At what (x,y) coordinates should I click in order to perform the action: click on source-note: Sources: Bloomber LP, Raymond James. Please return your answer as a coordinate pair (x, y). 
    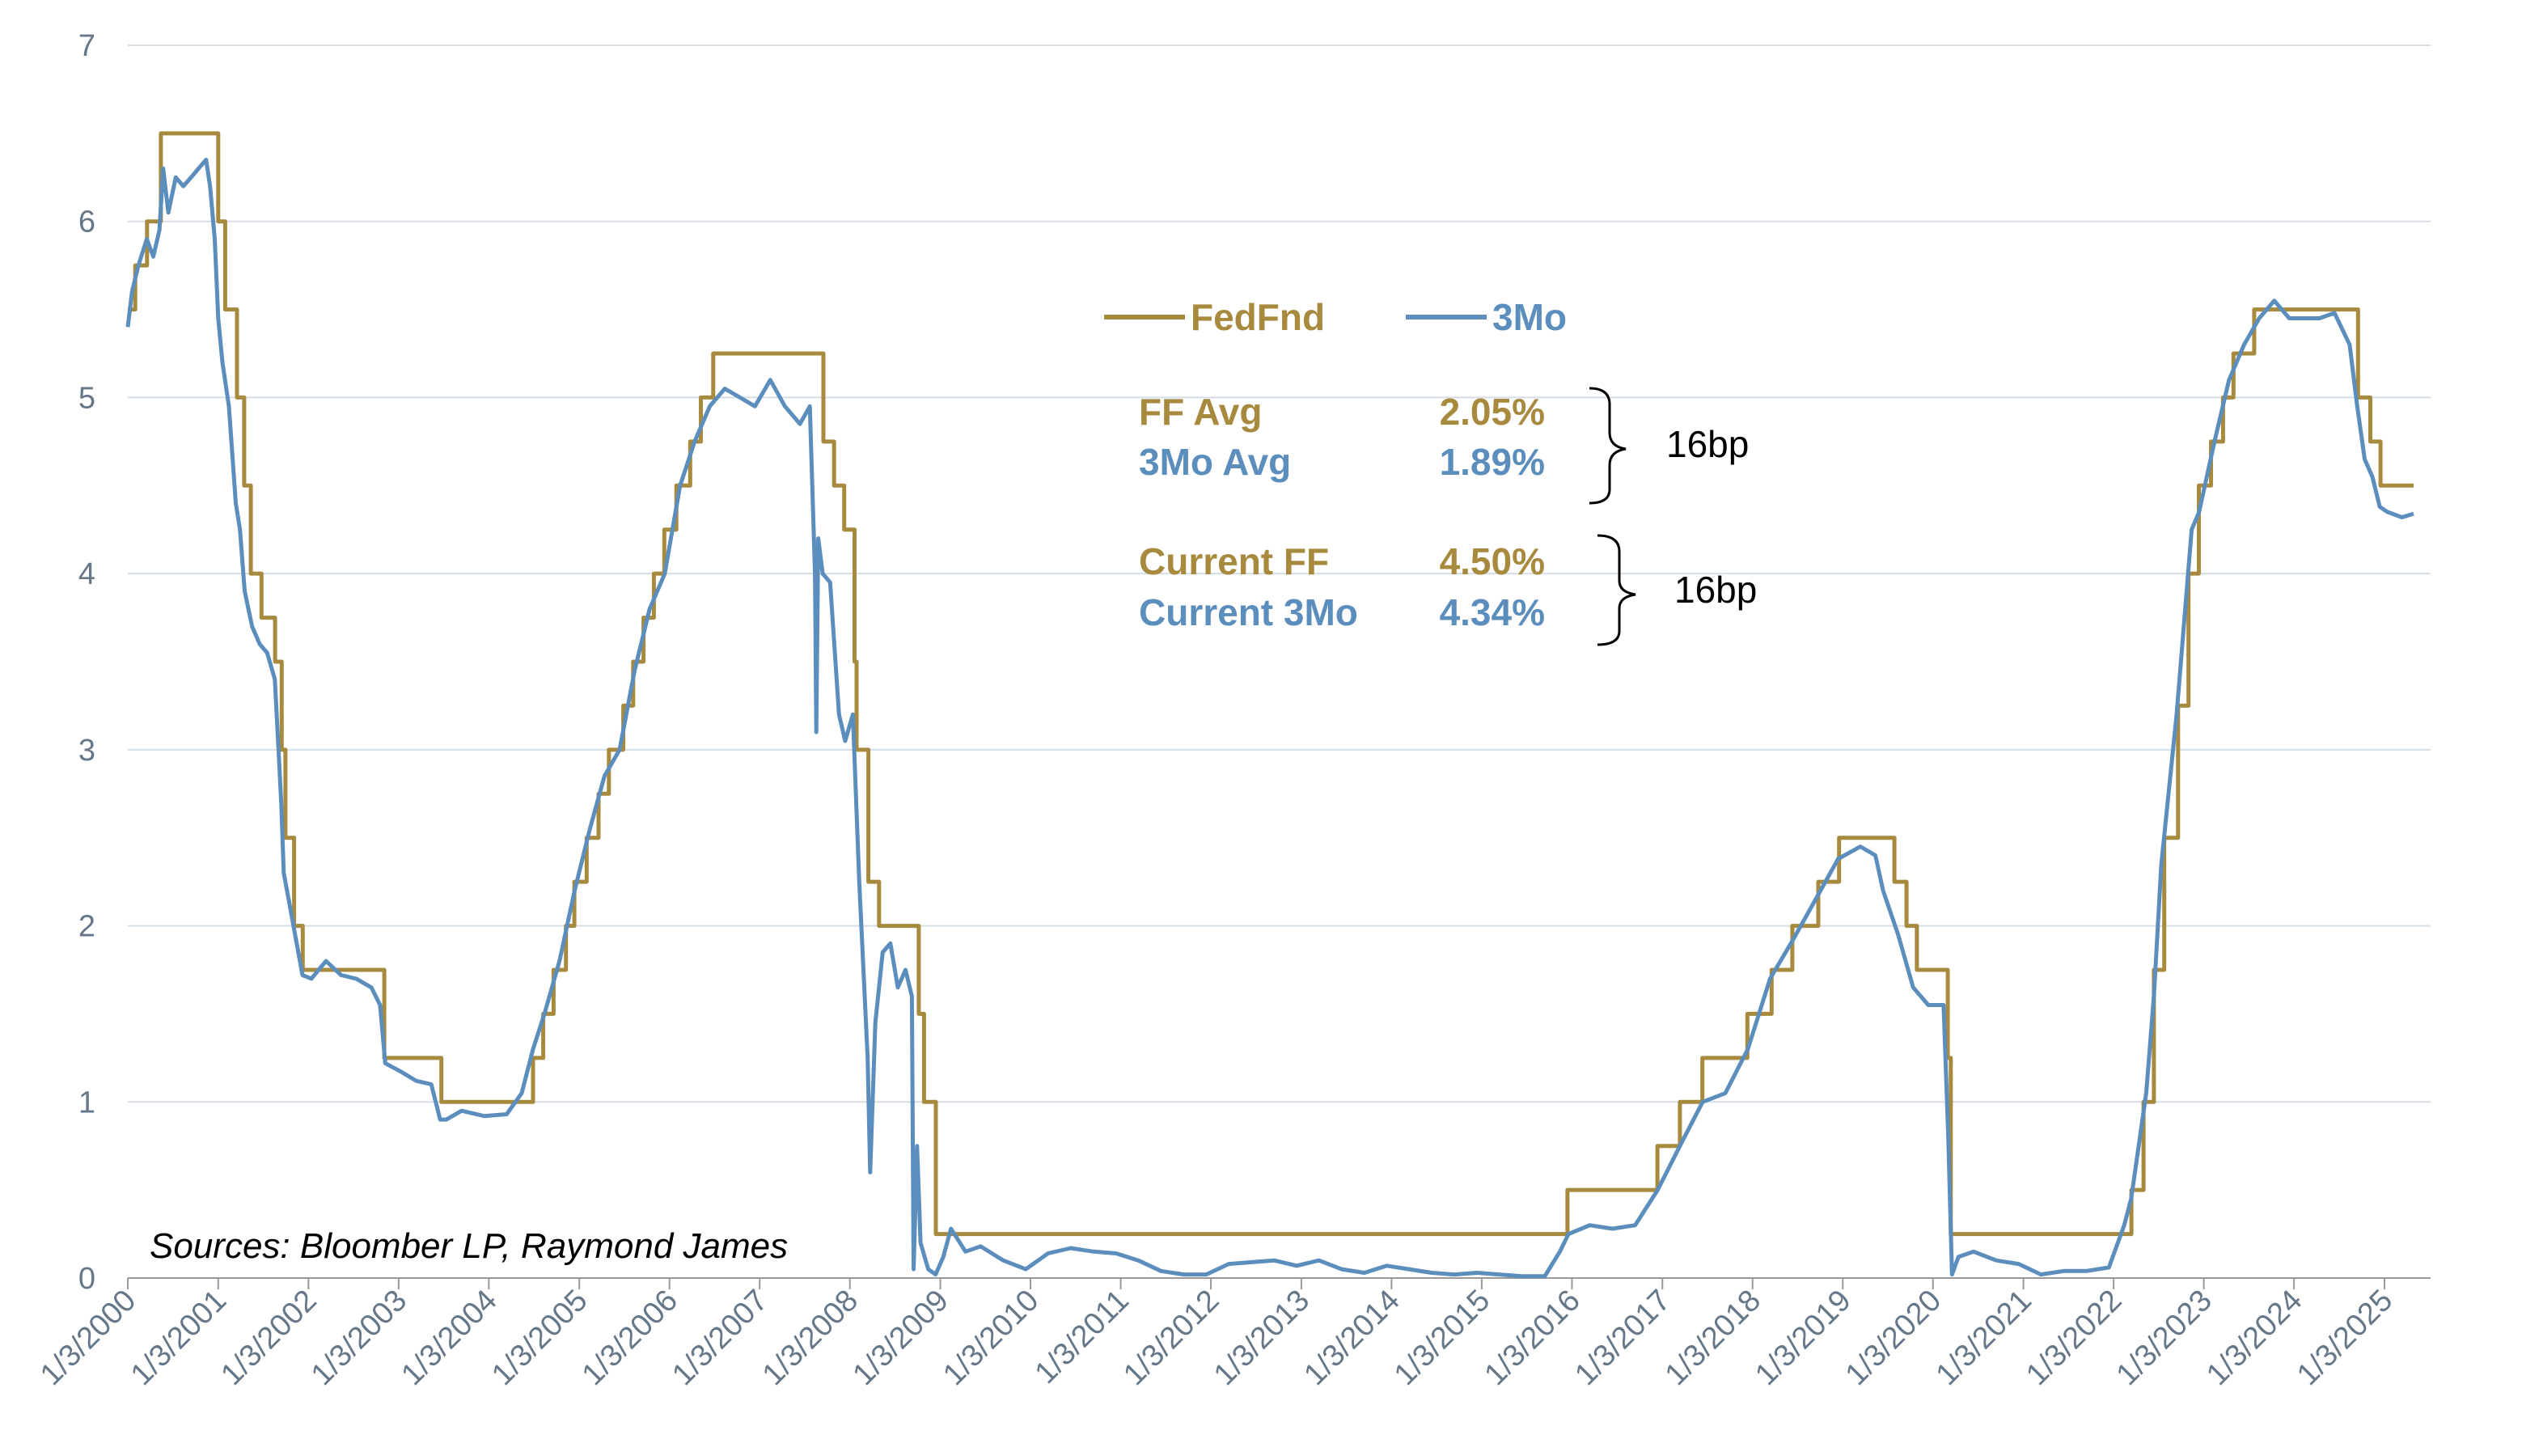
    Looking at the image, I should click on (469, 1246).